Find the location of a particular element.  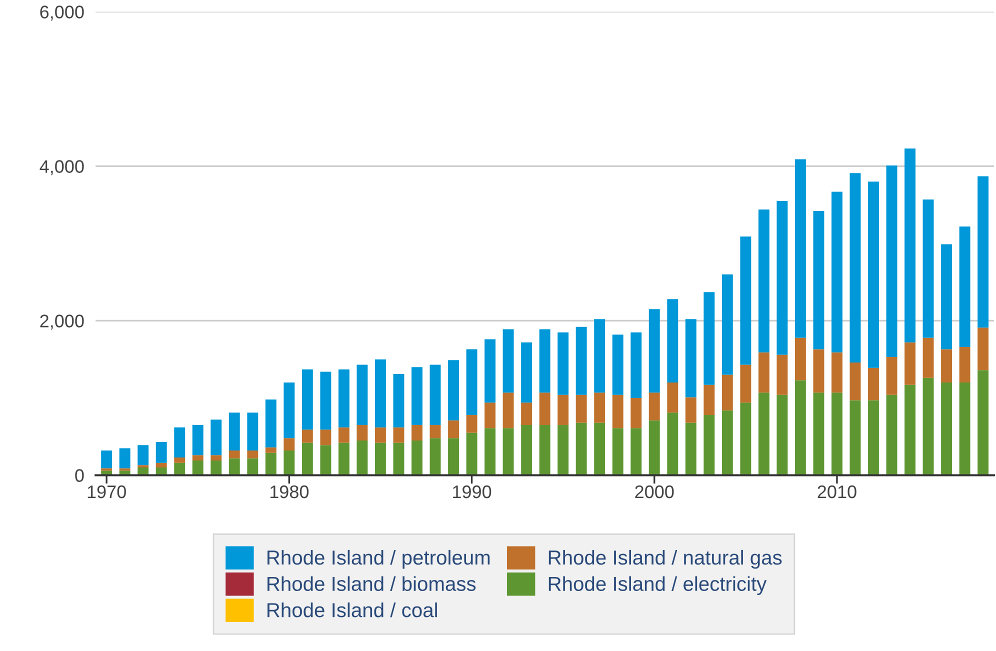

x-tick-label: 1970 is located at coordinates (107, 491).